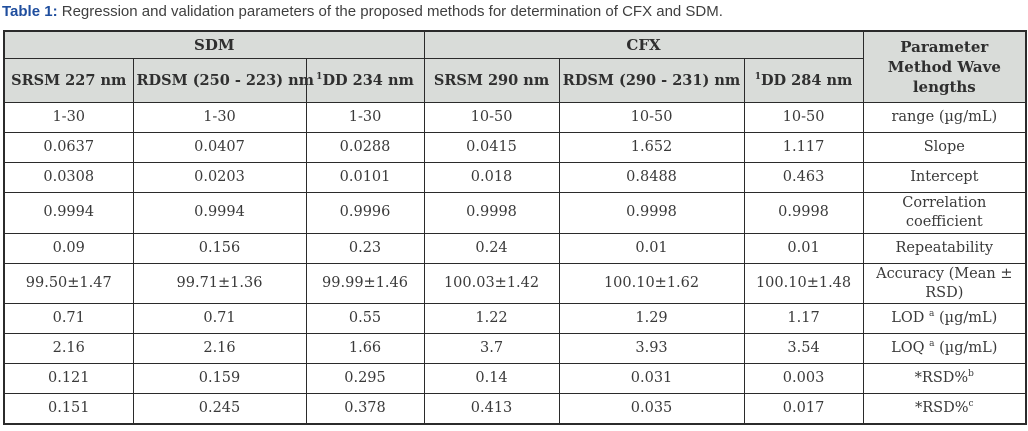 The width and height of the screenshot is (1028, 431). Describe the element at coordinates (214, 44) in the screenshot. I see `group-header-sdm: SDM` at that location.